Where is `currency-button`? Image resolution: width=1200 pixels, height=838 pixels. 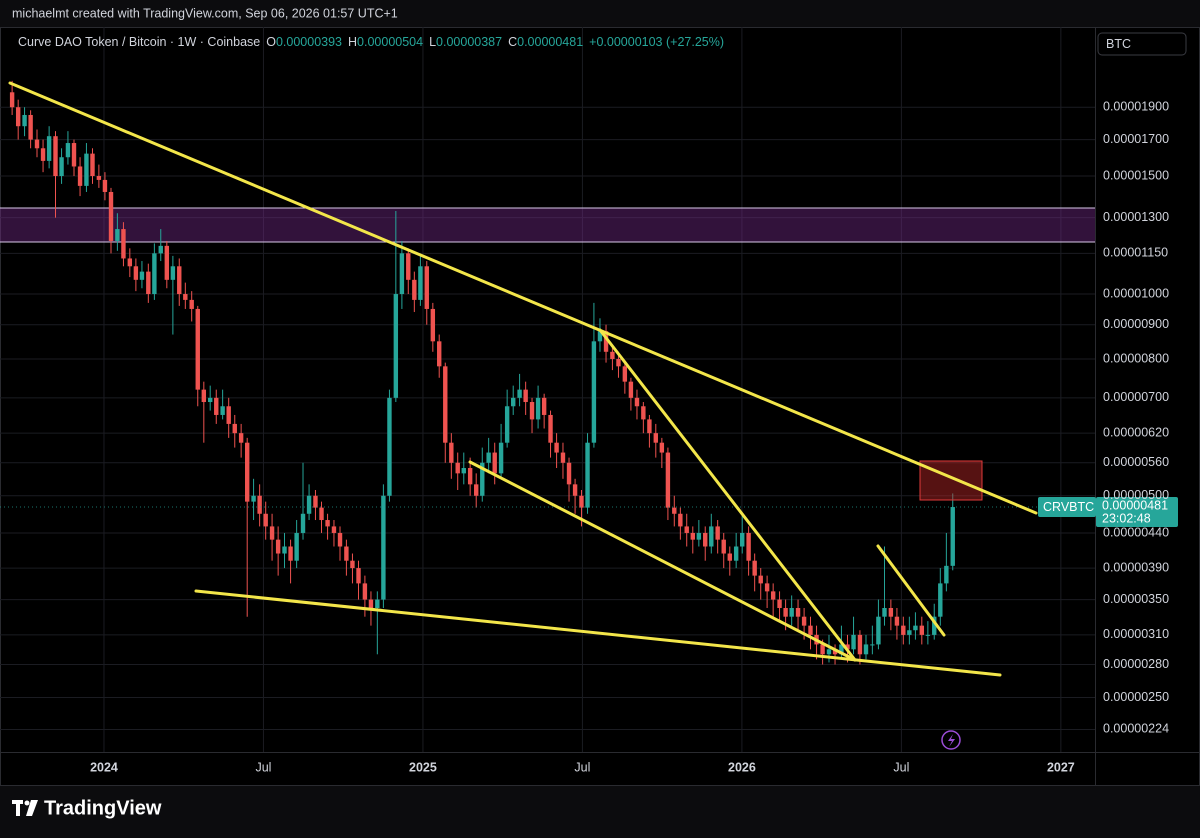
currency-button is located at coordinates (1142, 44).